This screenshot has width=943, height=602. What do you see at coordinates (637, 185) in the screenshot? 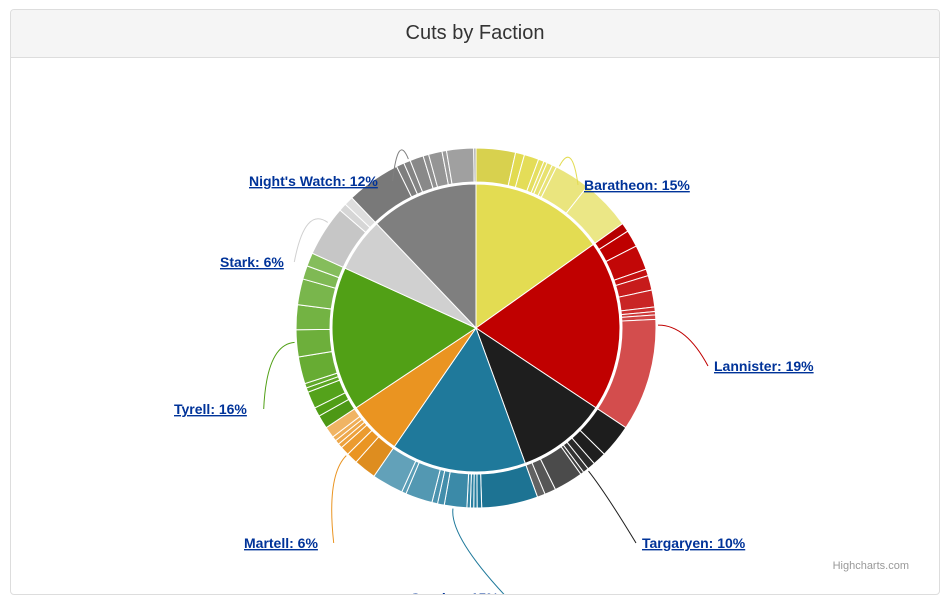
I see `data-label-baratheon: Baratheon: 15%` at bounding box center [637, 185].